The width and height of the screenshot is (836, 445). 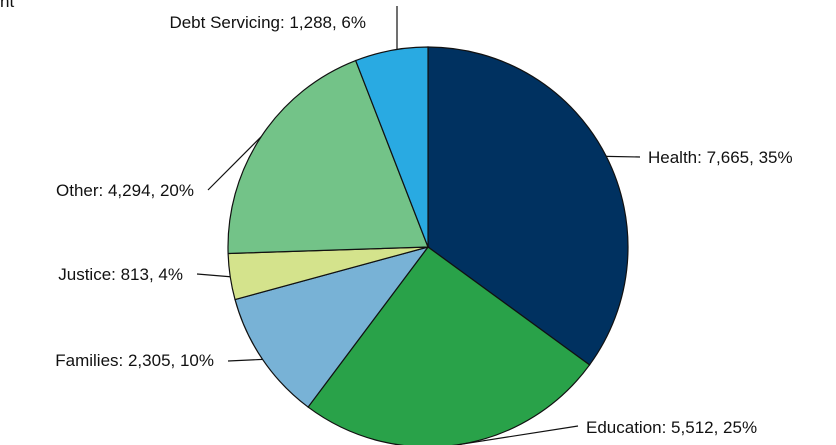 What do you see at coordinates (267, 22) in the screenshot?
I see `label-debt-servicing: Debt Servicing: 1,288, 6%` at bounding box center [267, 22].